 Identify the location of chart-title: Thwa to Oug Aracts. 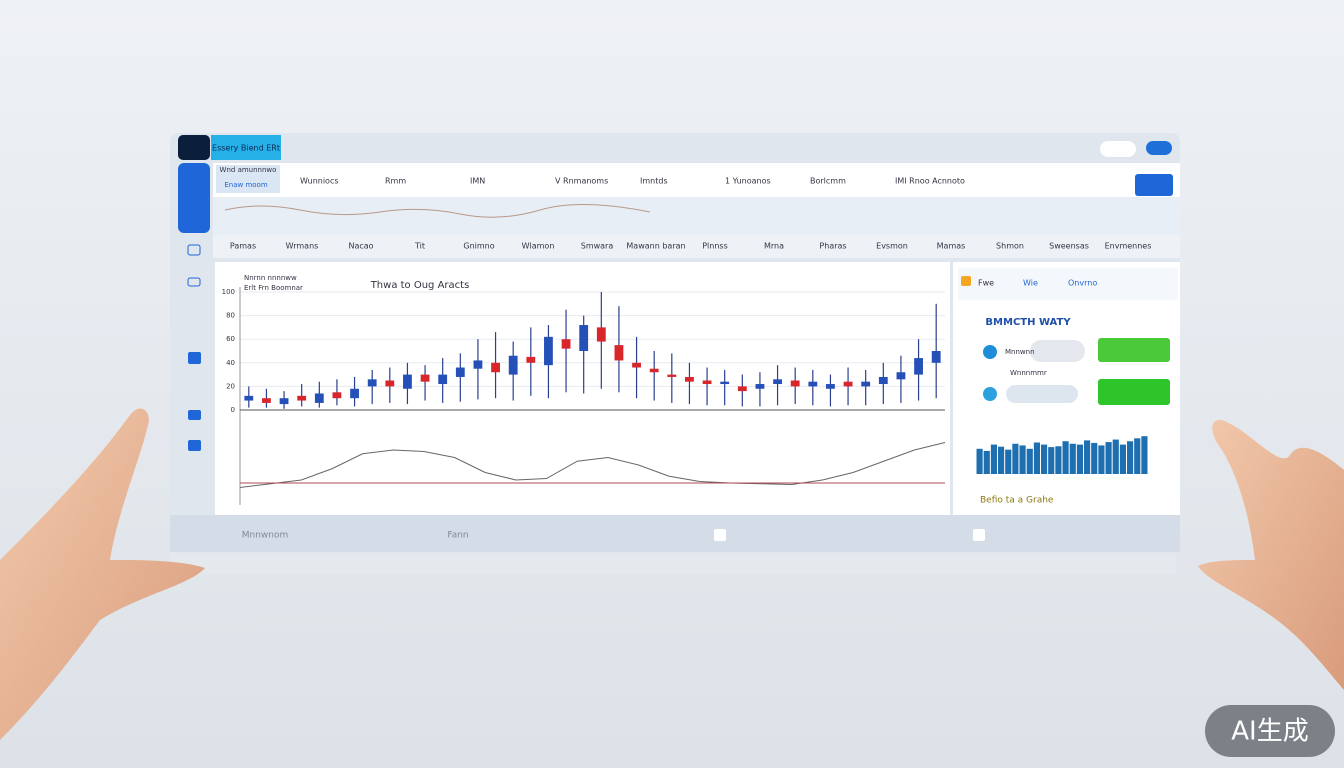
(420, 285).